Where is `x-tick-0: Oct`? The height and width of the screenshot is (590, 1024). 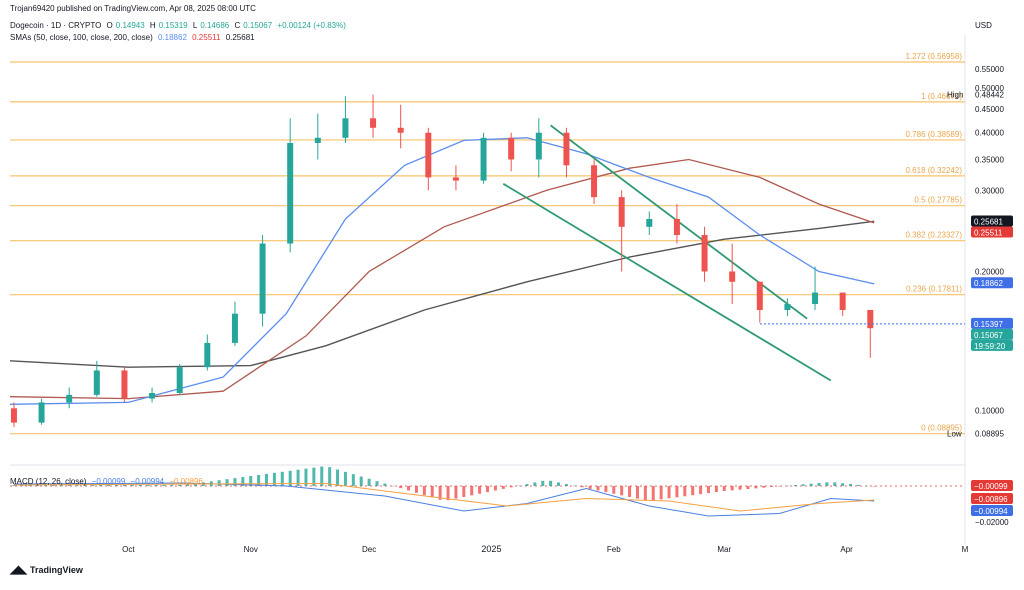 x-tick-0: Oct is located at coordinates (128, 549).